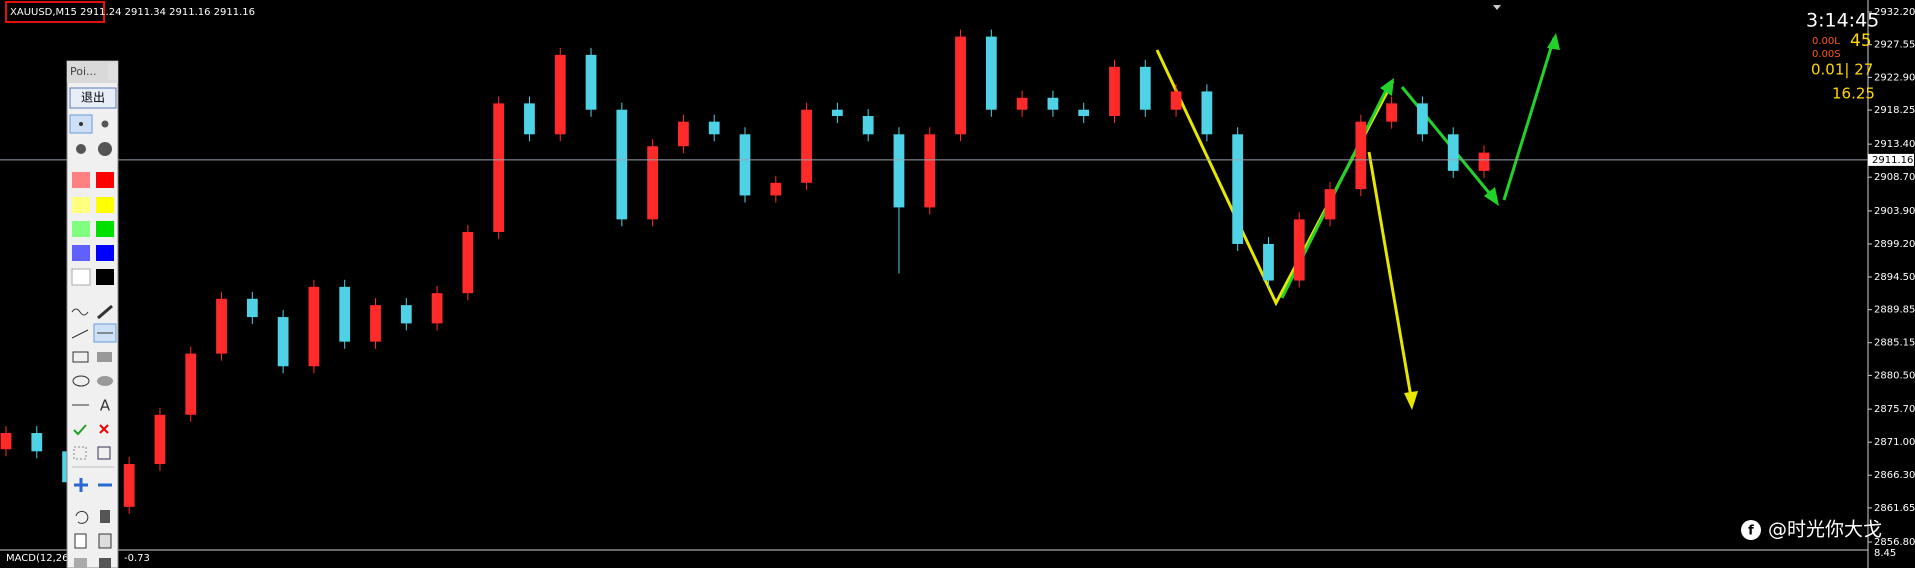 The image size is (1915, 568). Describe the element at coordinates (1825, 530) in the screenshot. I see `watermark: @时光你大戈` at that location.